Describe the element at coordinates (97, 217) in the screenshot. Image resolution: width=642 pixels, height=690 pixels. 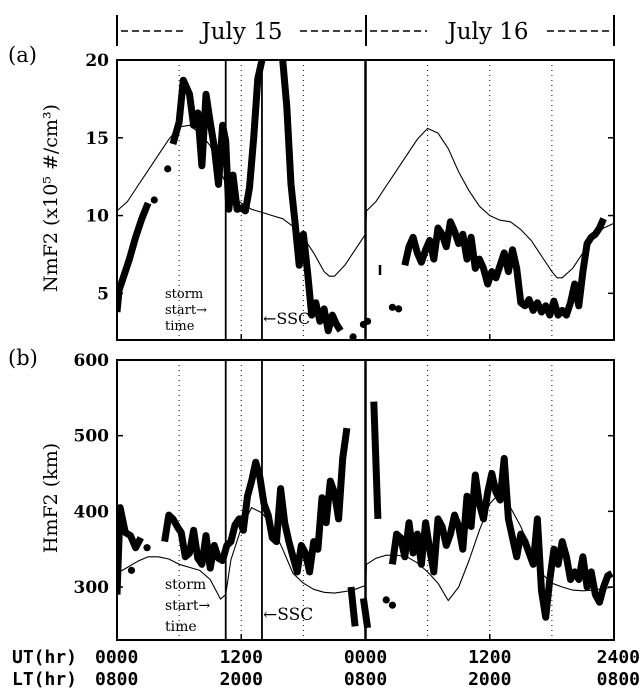
I see `y-tick-label: 10` at that location.